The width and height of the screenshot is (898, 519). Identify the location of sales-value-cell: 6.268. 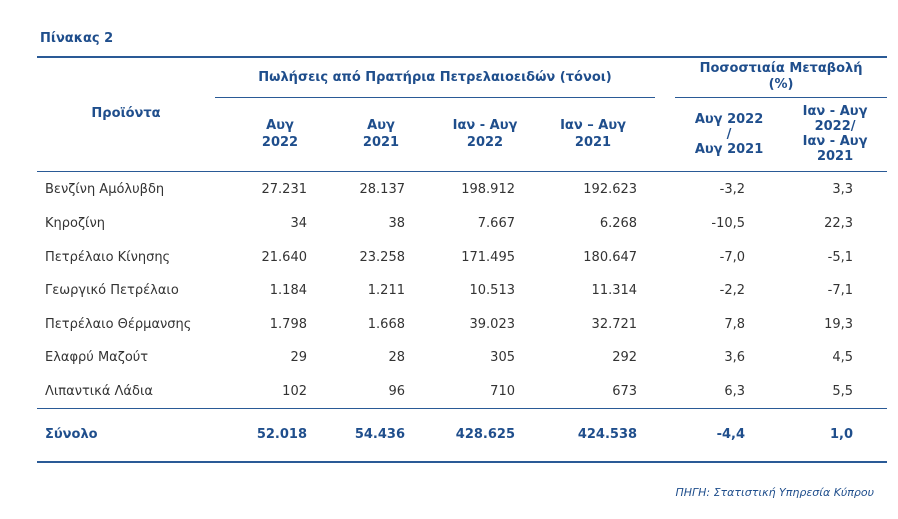
(618, 224).